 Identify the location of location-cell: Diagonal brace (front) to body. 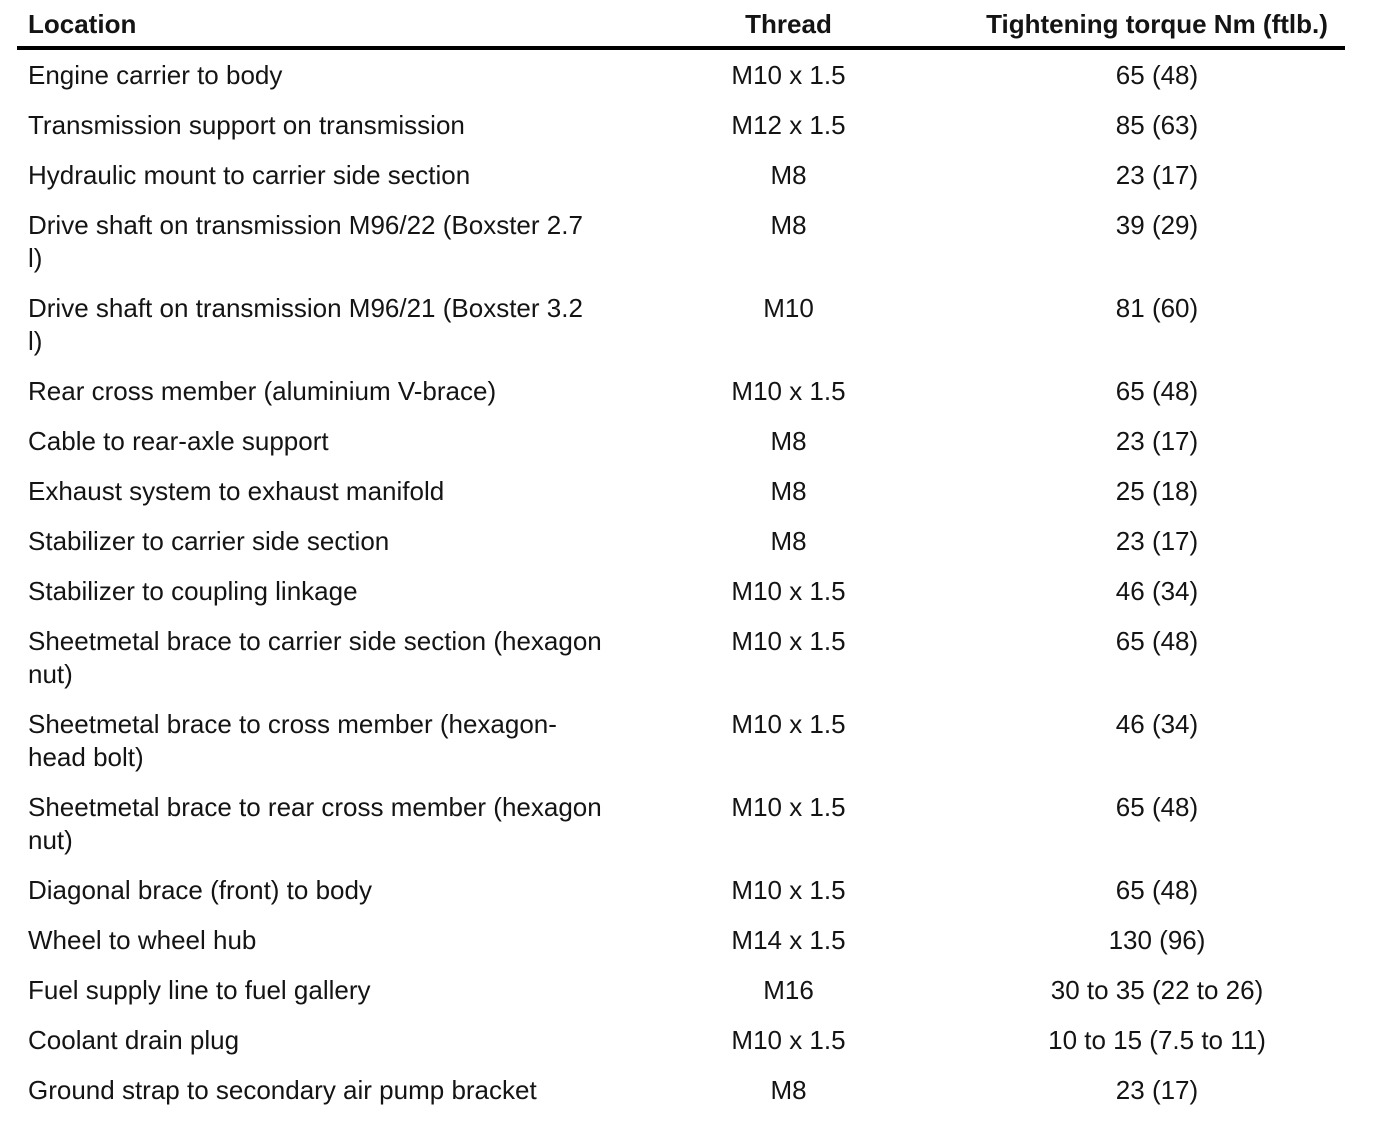
(200, 890).